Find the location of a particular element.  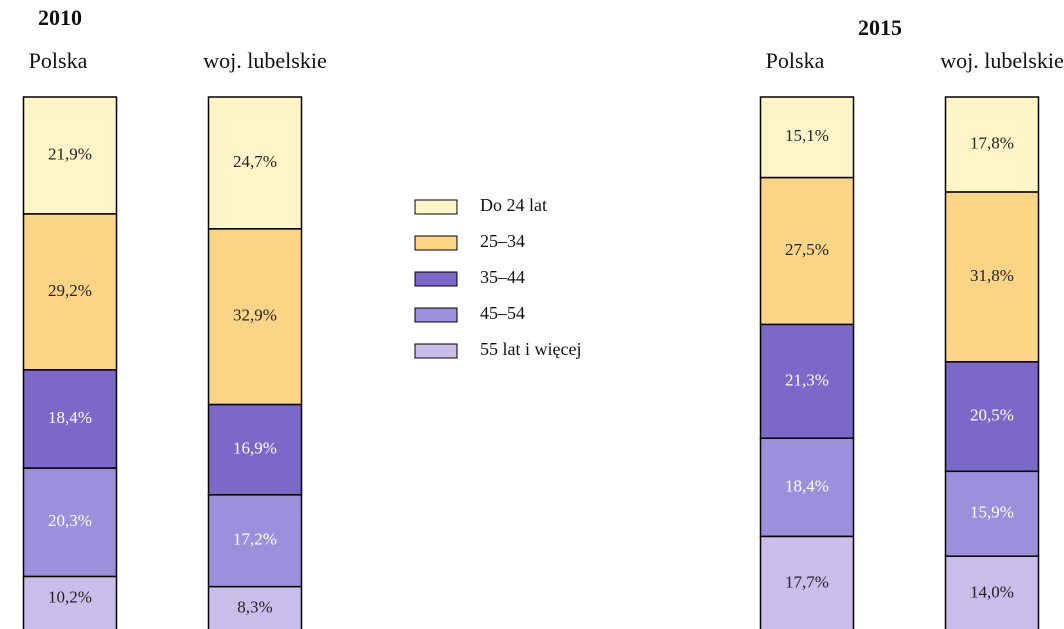

legend-label: 45–54 is located at coordinates (502, 313).